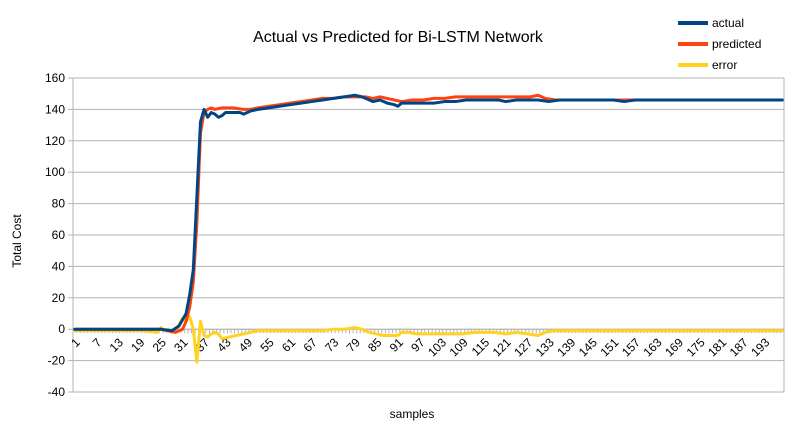  I want to click on legend-label-predicted: predicted, so click(736, 44).